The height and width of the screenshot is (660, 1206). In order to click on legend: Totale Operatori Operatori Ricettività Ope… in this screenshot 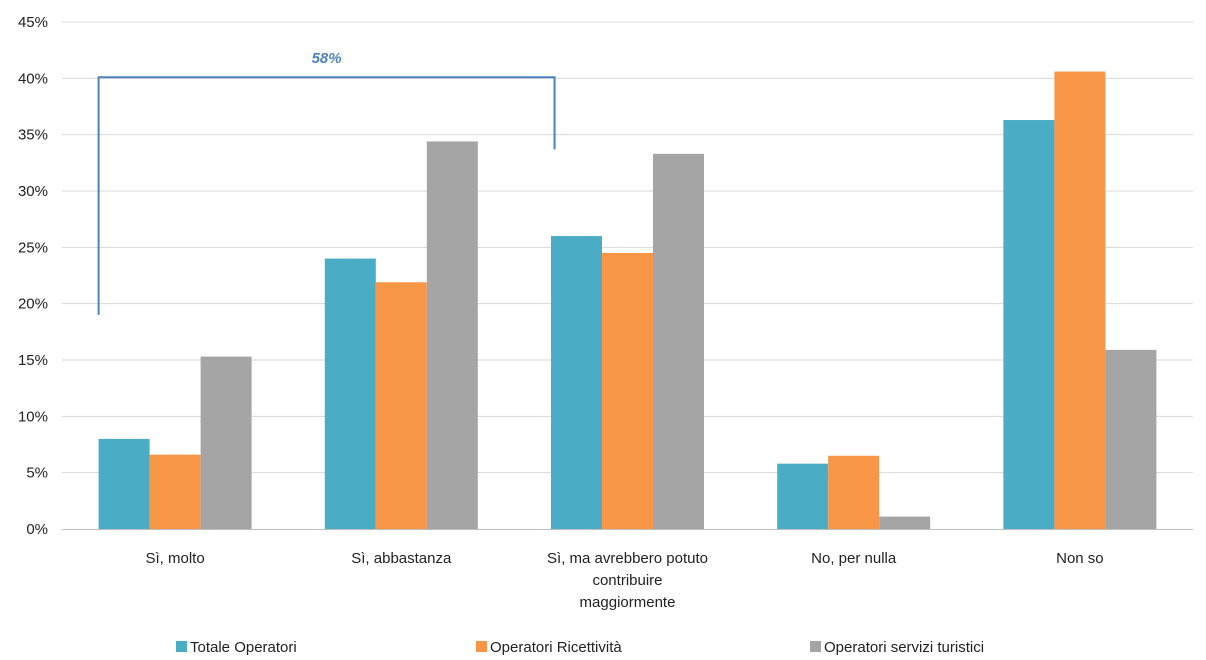, I will do `click(580, 647)`.